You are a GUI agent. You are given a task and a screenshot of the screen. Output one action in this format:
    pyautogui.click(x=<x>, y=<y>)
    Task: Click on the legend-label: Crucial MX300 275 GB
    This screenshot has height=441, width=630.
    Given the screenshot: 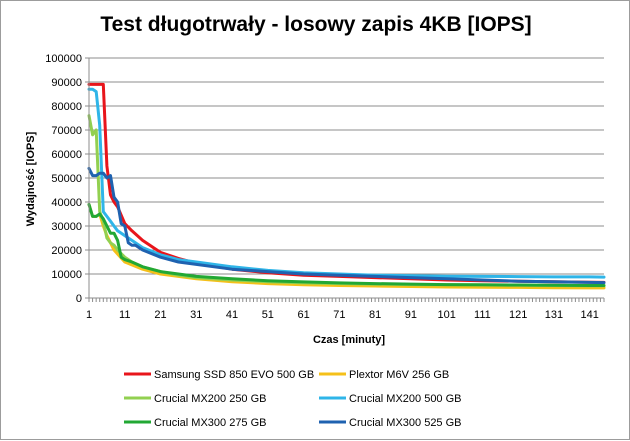 What is the action you would take?
    pyautogui.click(x=210, y=423)
    